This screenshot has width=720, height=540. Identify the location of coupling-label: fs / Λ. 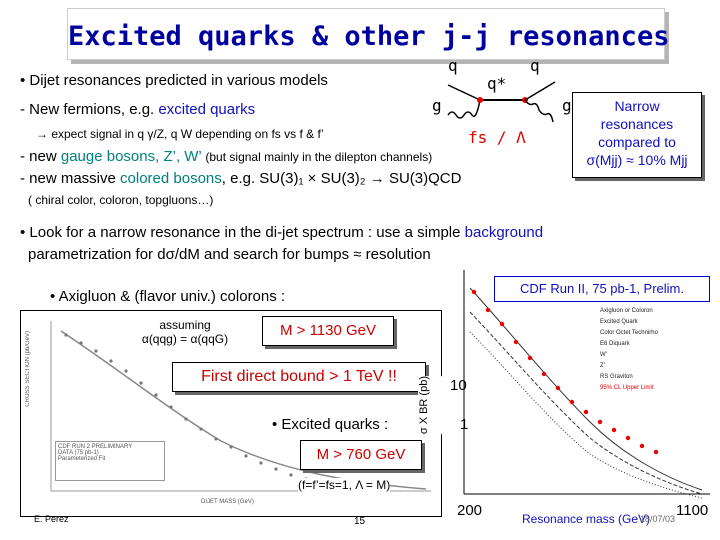
(497, 137).